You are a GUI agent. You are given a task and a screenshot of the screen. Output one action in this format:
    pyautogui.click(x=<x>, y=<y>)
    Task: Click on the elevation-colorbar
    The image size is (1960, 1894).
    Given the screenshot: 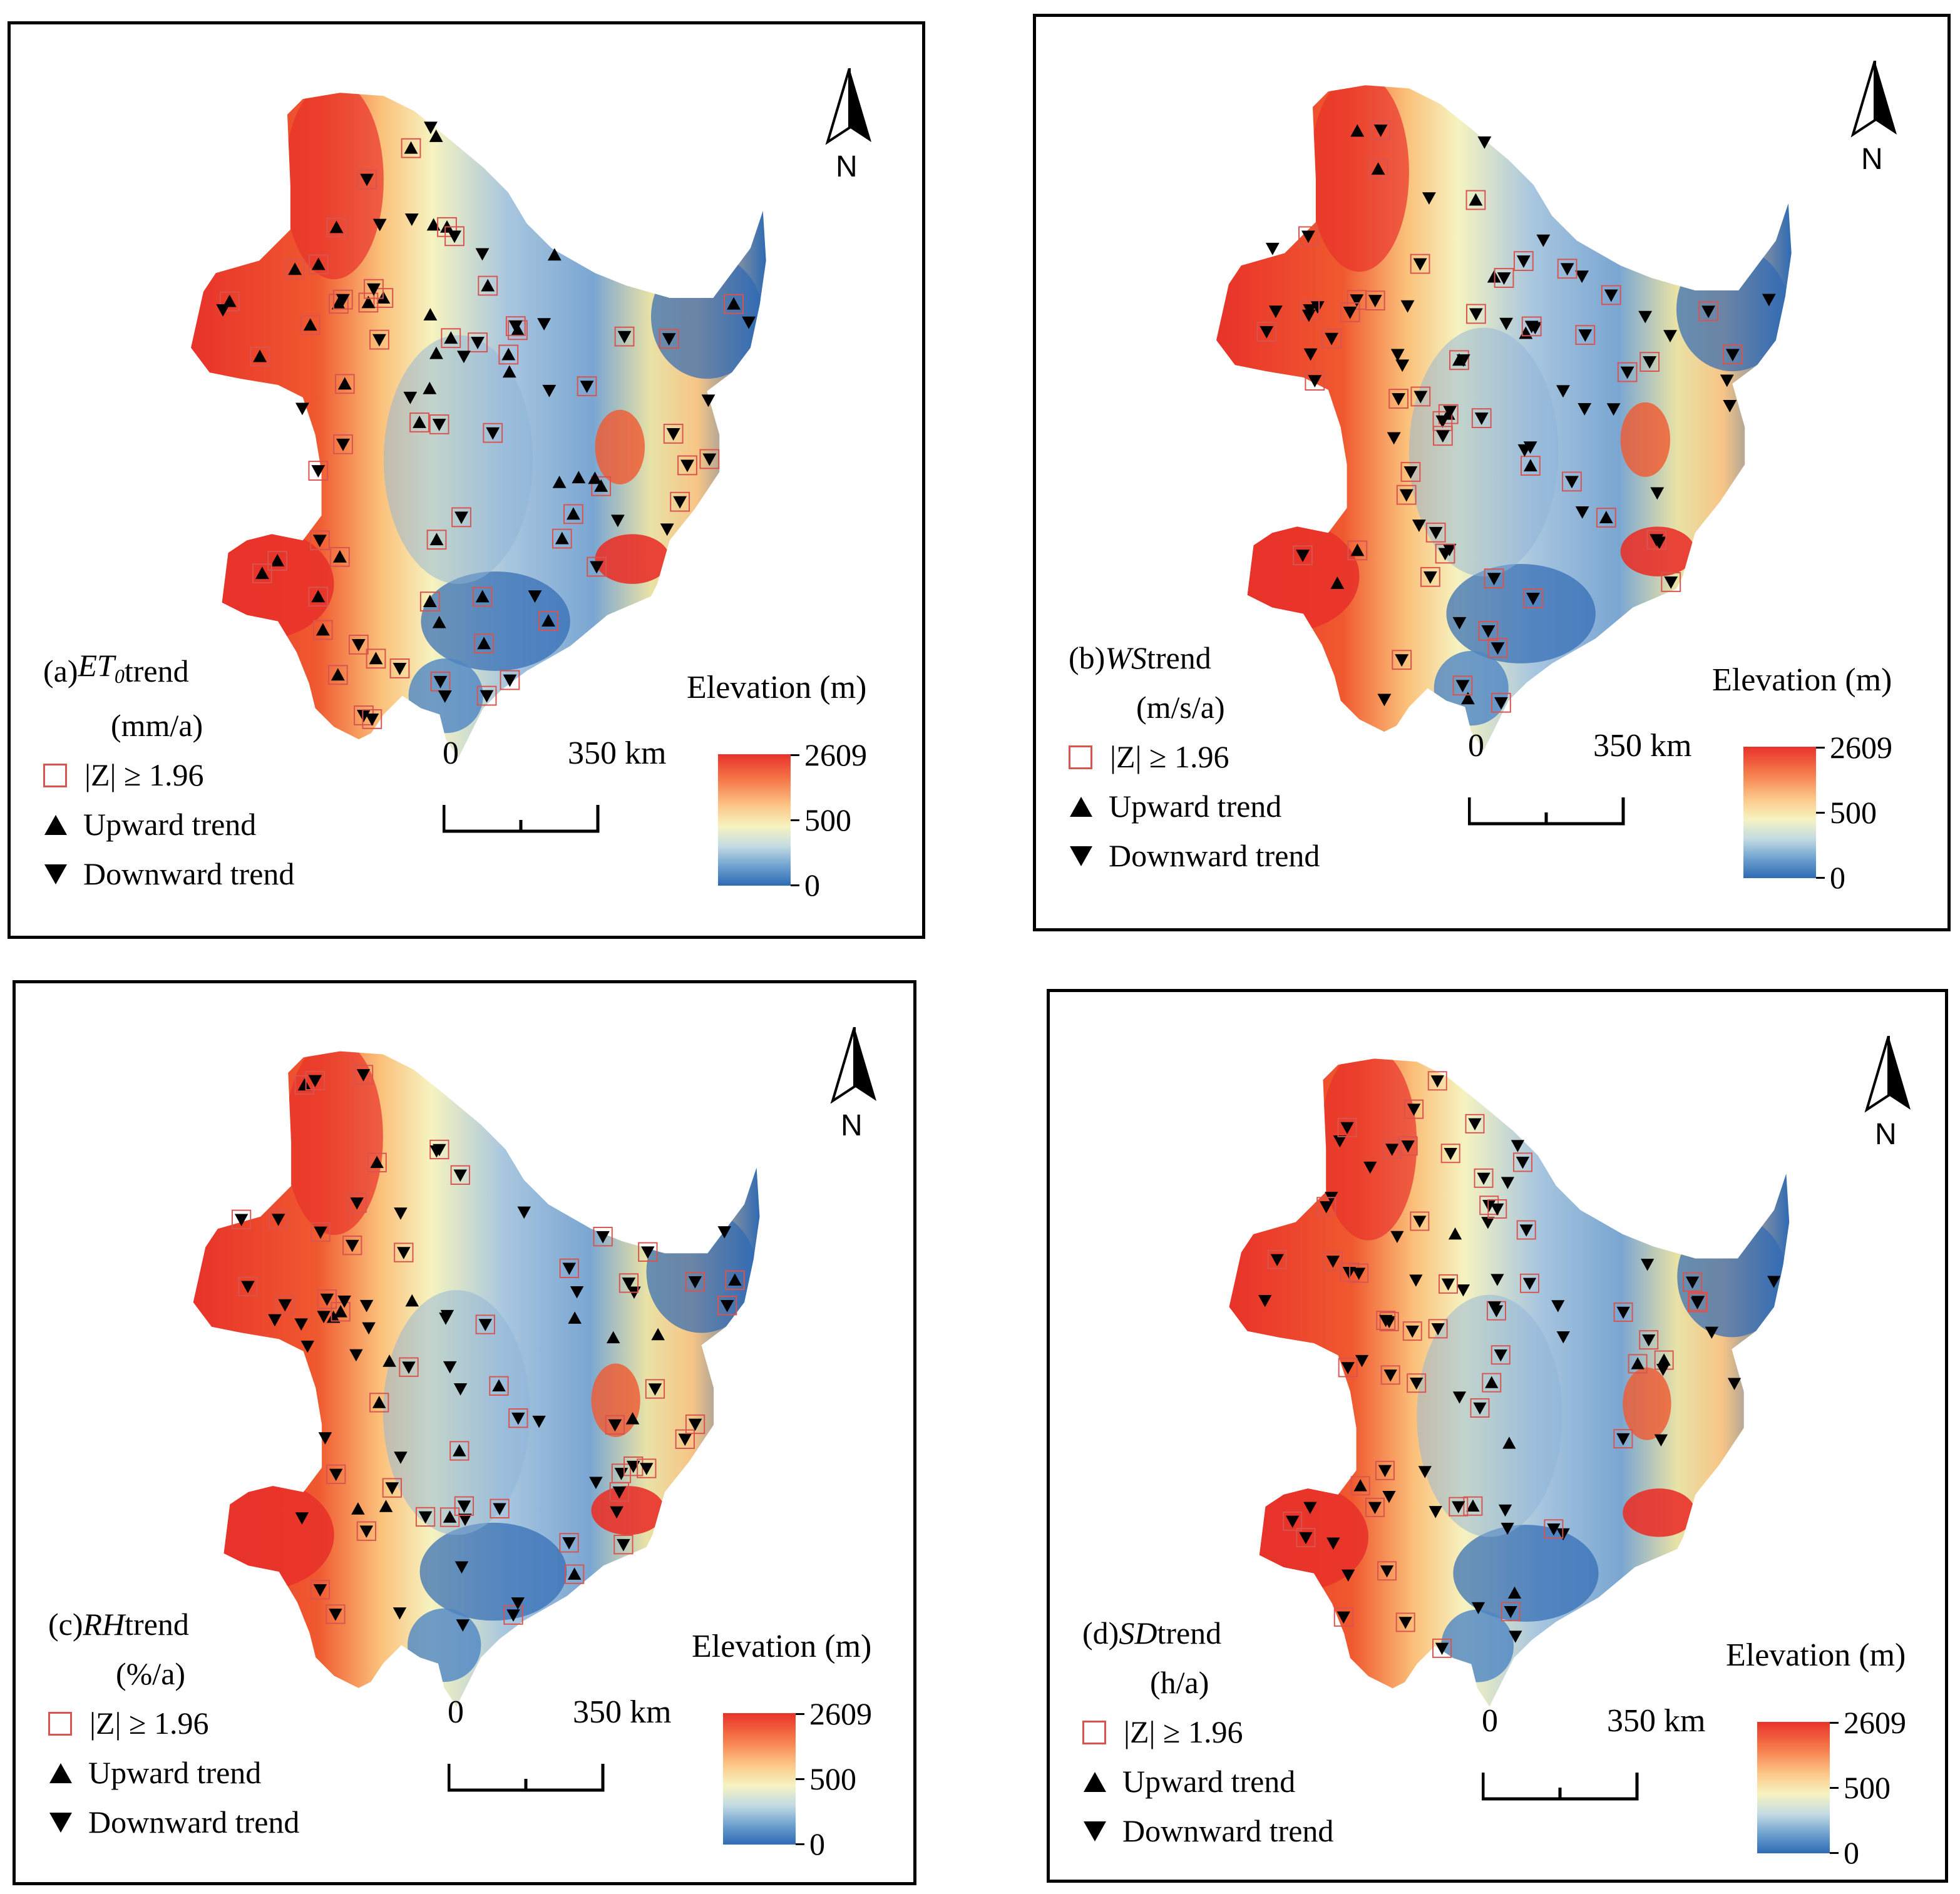 What is the action you would take?
    pyautogui.click(x=759, y=1779)
    